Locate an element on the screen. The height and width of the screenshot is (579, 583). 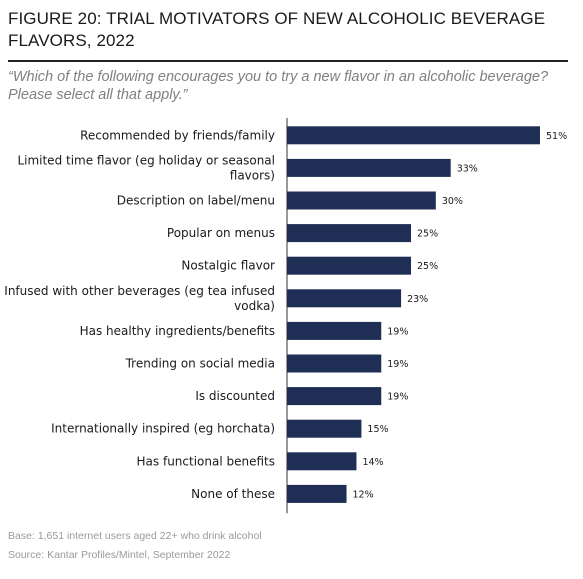
category-label: Description on label/menu is located at coordinates (196, 201).